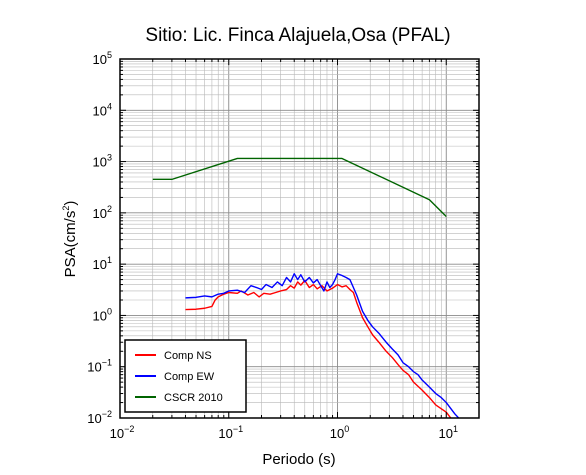  I want to click on legend-label-comp-ns: Comp NS, so click(188, 356).